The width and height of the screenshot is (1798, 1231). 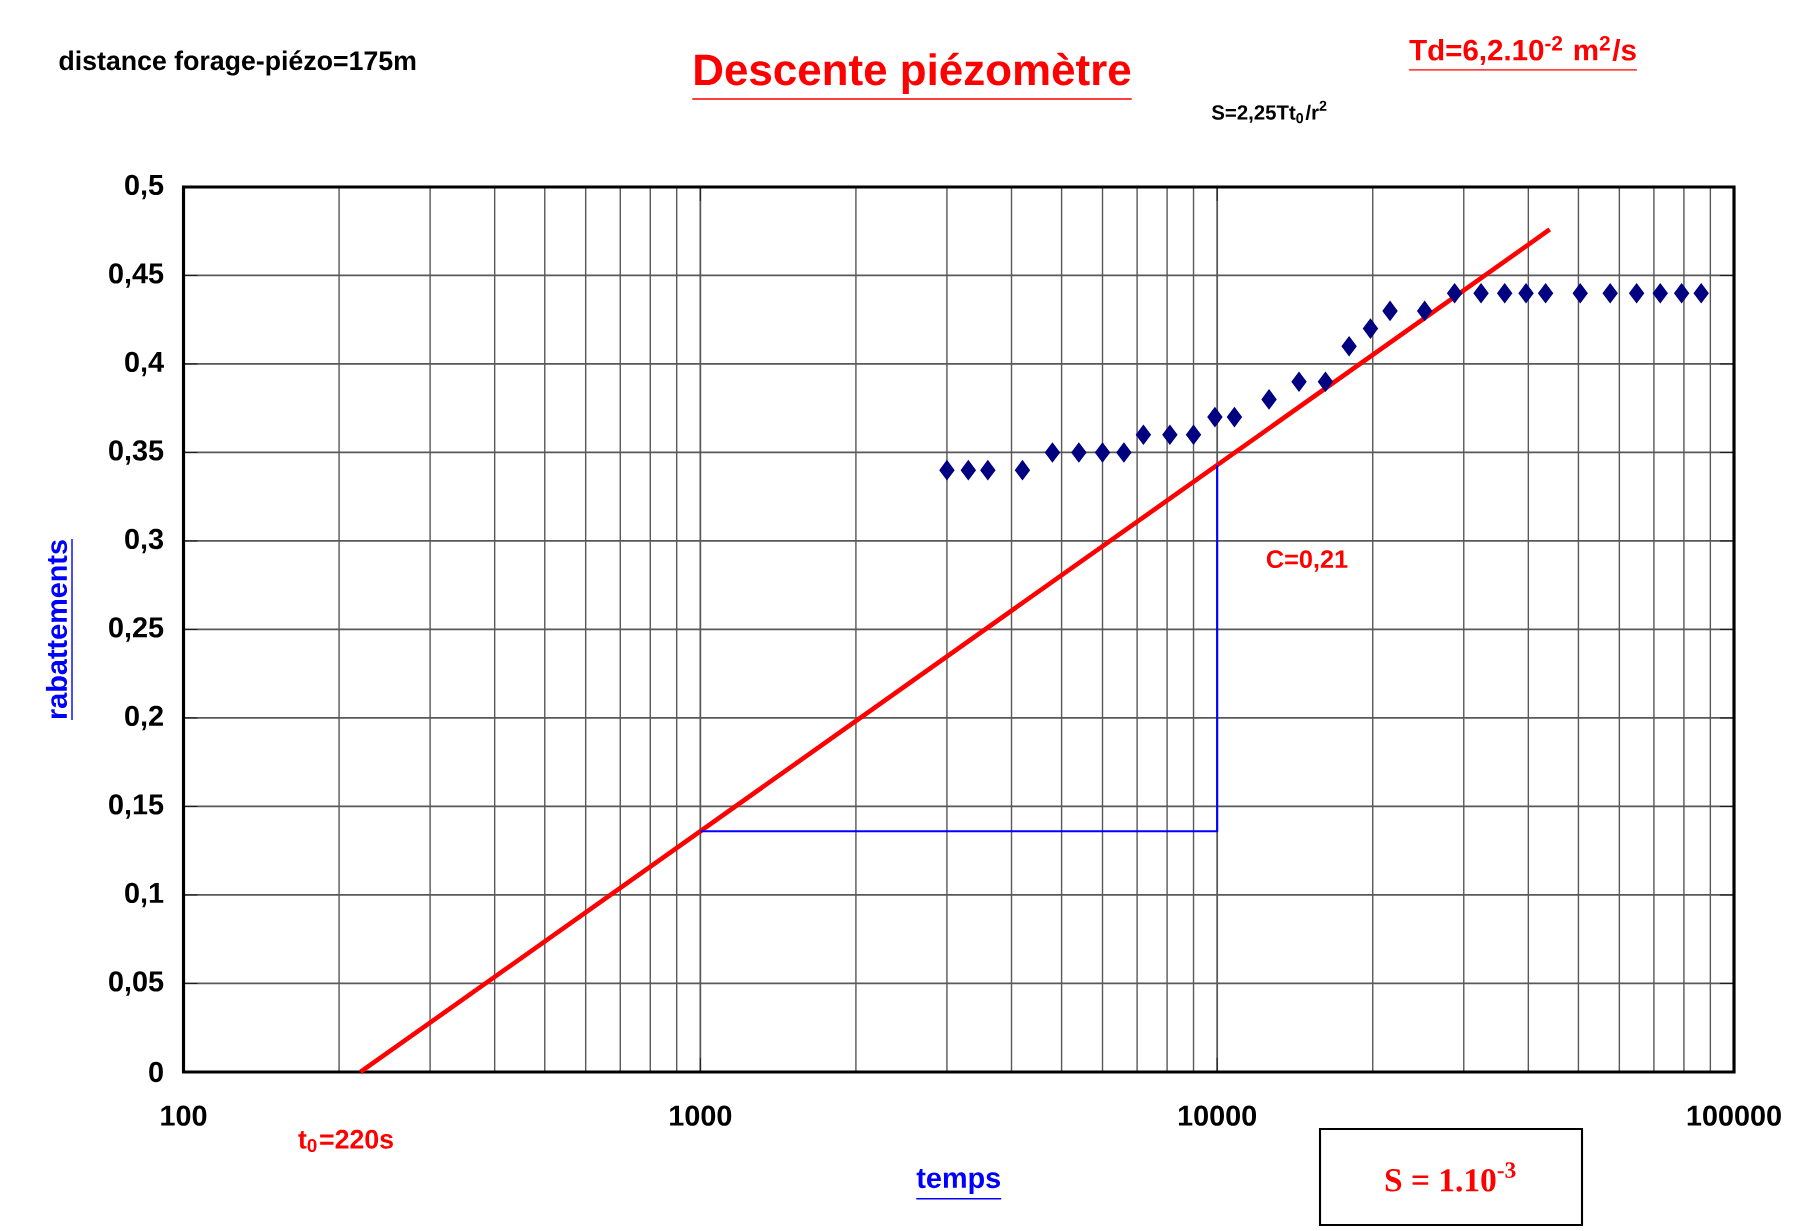 What do you see at coordinates (237, 63) in the screenshot?
I see `text: distance forage-piézo=175m` at bounding box center [237, 63].